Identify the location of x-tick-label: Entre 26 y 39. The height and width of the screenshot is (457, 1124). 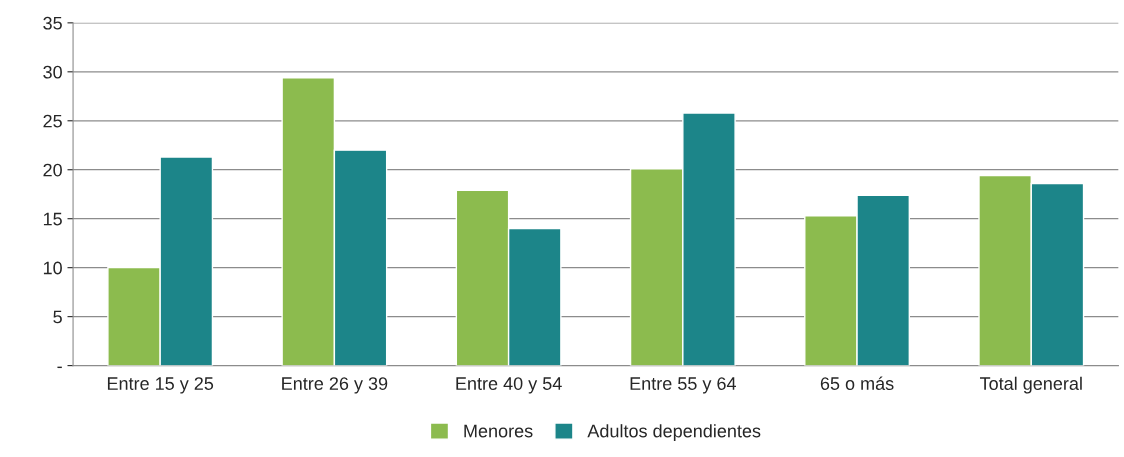
(335, 385).